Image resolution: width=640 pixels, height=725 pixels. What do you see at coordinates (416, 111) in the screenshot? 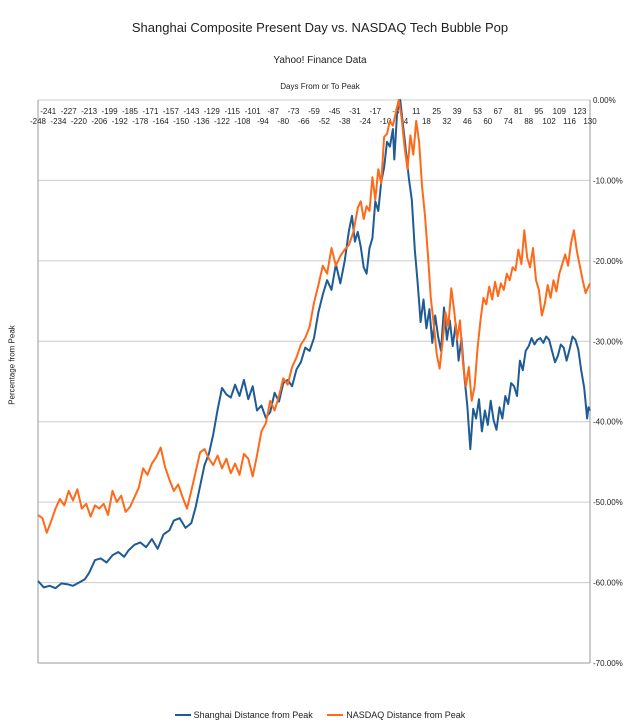
I see `x-tick-label: 11` at bounding box center [416, 111].